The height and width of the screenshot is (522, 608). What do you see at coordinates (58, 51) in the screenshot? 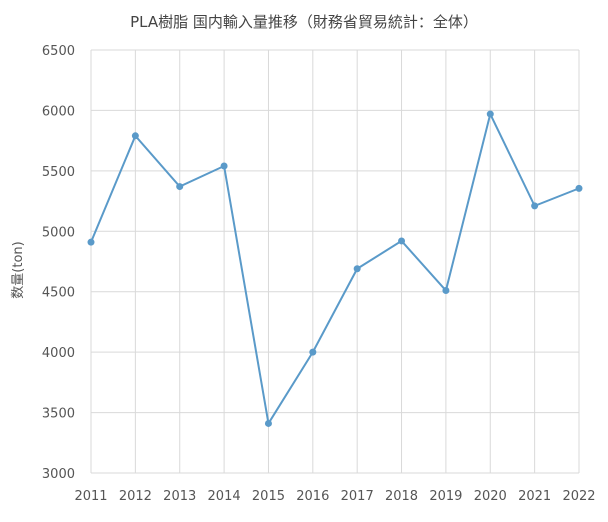
I see `y-tick-label: 6500` at bounding box center [58, 51].